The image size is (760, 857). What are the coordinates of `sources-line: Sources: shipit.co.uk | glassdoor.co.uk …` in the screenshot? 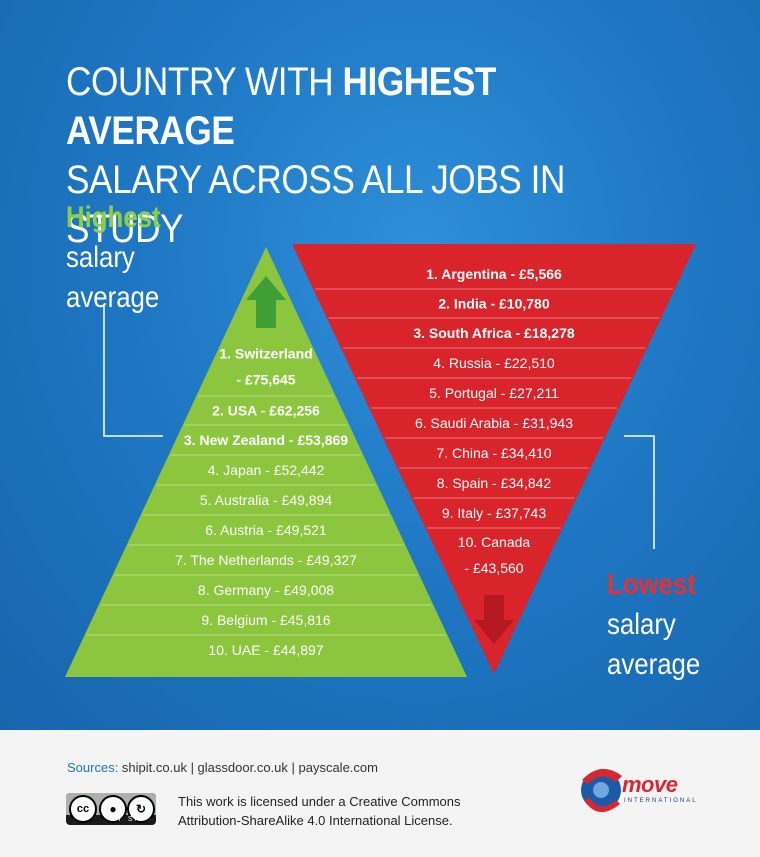 It's located at (222, 767).